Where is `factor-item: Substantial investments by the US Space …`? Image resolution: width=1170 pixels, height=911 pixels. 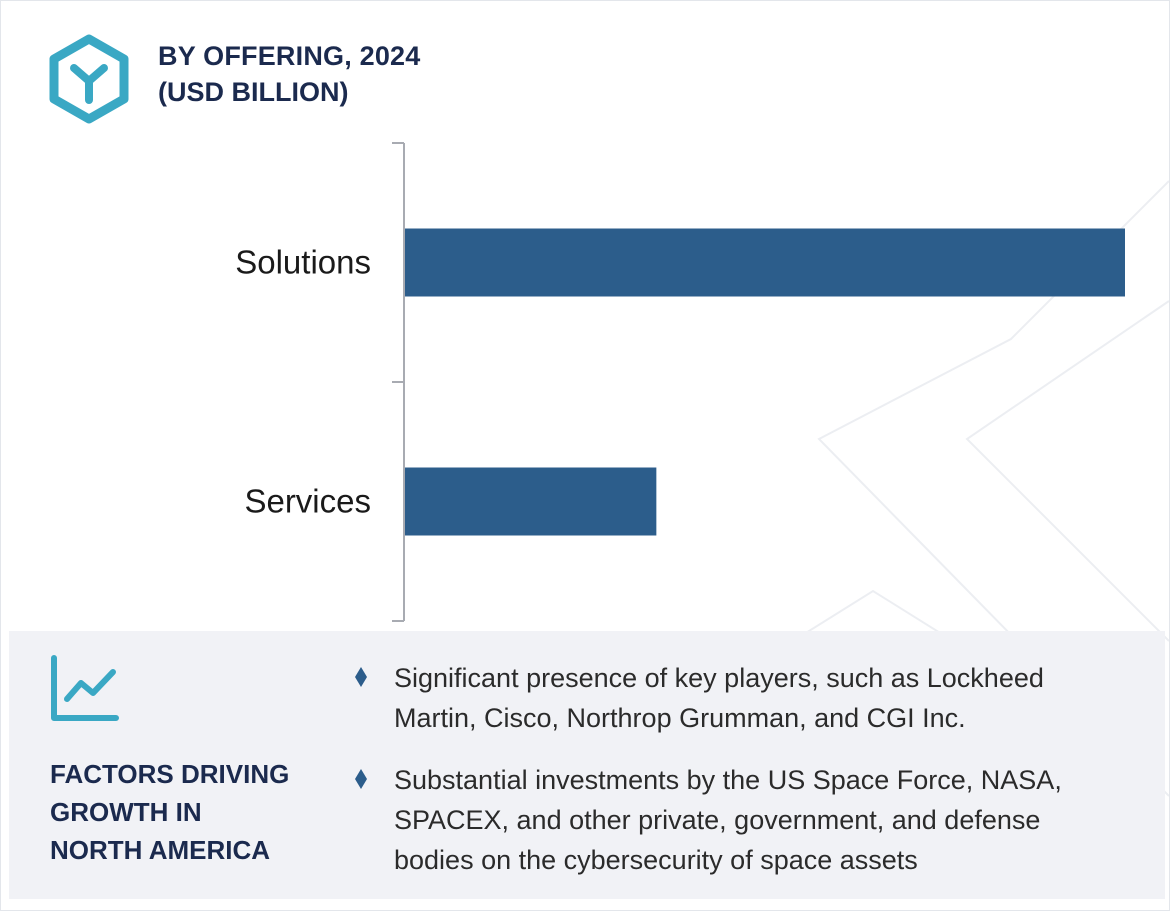
factor-item: Substantial investments by the US Space … is located at coordinates (749, 820).